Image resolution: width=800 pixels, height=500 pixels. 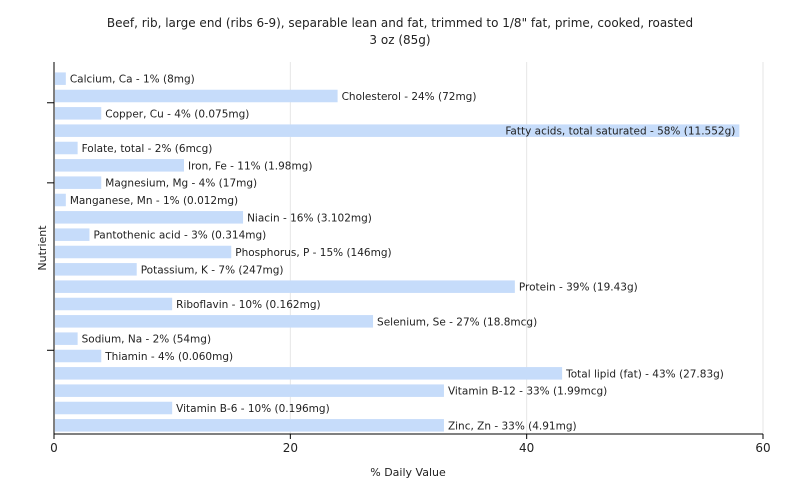 I want to click on bar-label: Folate, total - 2% (6mcg), so click(x=147, y=149).